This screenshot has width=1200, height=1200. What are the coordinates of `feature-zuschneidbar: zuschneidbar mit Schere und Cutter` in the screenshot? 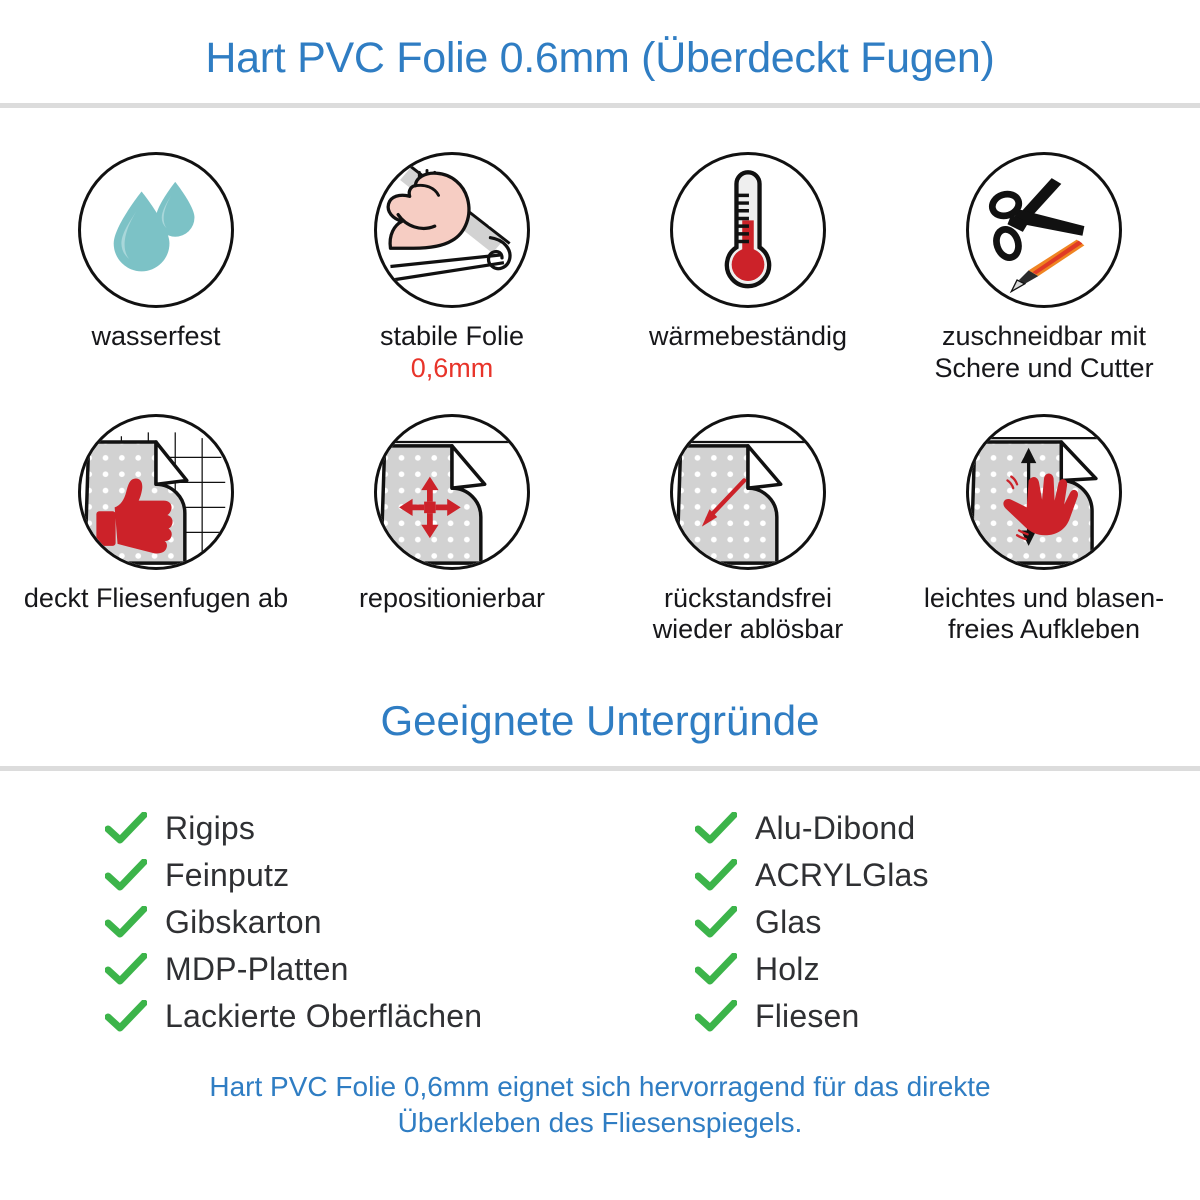 It's located at (1044, 268).